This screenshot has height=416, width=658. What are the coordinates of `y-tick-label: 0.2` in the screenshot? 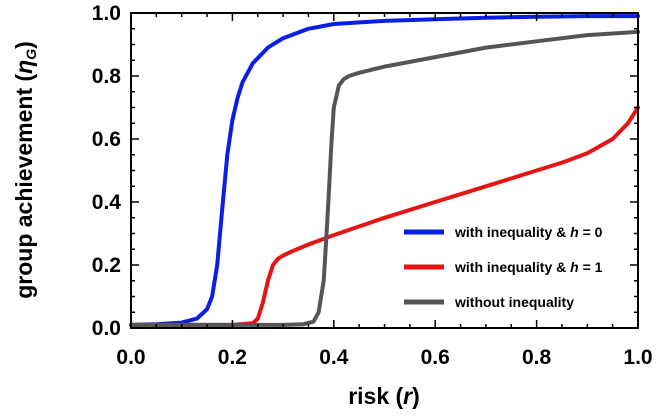 It's located at (106, 265).